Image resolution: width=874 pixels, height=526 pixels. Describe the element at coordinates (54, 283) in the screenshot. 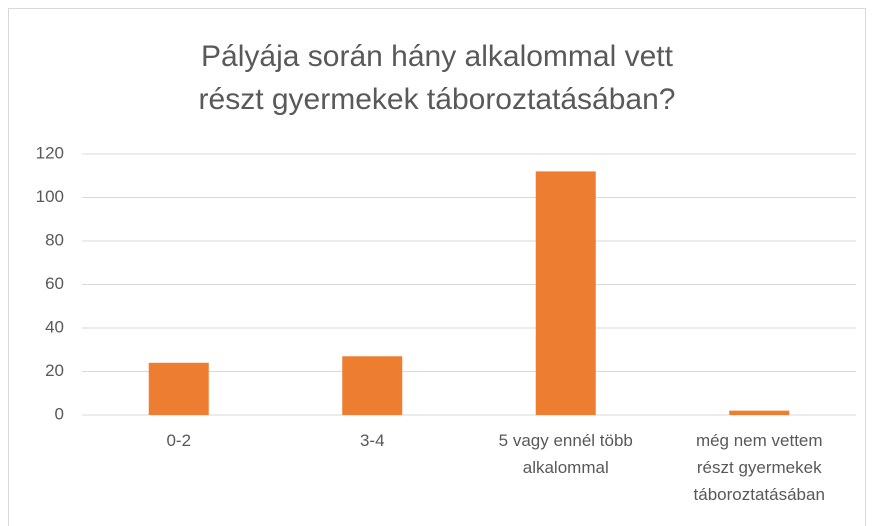

I see `y-tick-label: 60` at that location.